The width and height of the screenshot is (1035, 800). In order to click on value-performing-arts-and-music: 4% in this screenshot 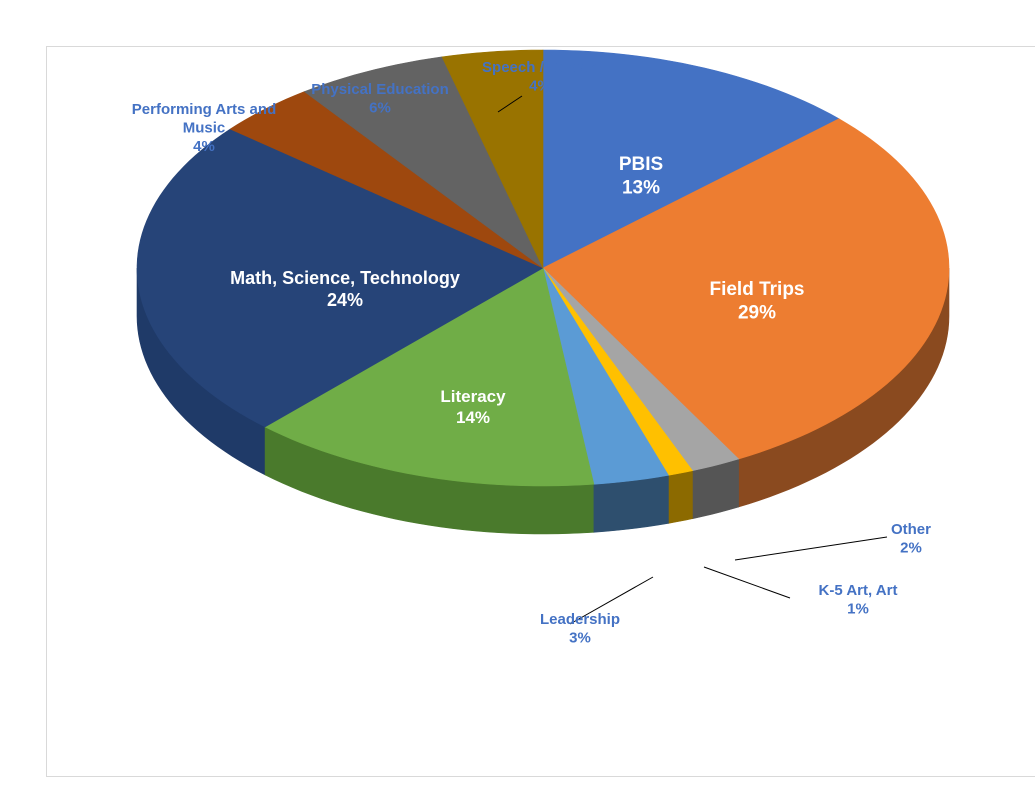, I will do `click(204, 146)`.